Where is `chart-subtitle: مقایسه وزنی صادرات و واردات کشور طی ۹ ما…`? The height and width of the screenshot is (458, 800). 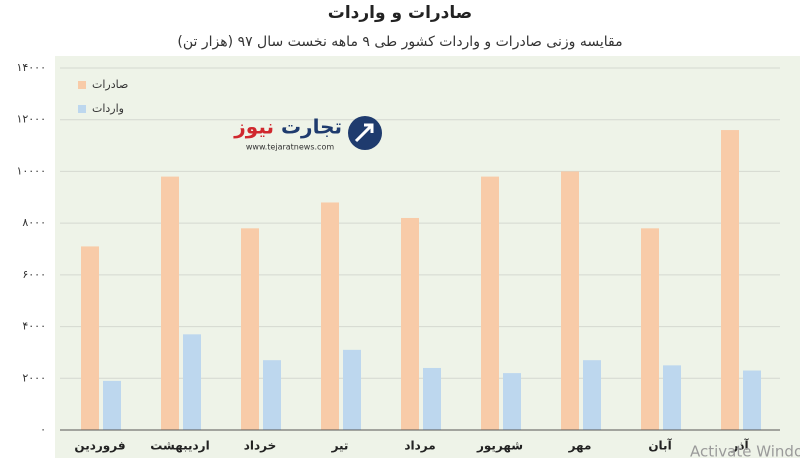 chart-subtitle: مقایسه وزنی صادرات و واردات کشور طی ۹ ما… is located at coordinates (399, 42).